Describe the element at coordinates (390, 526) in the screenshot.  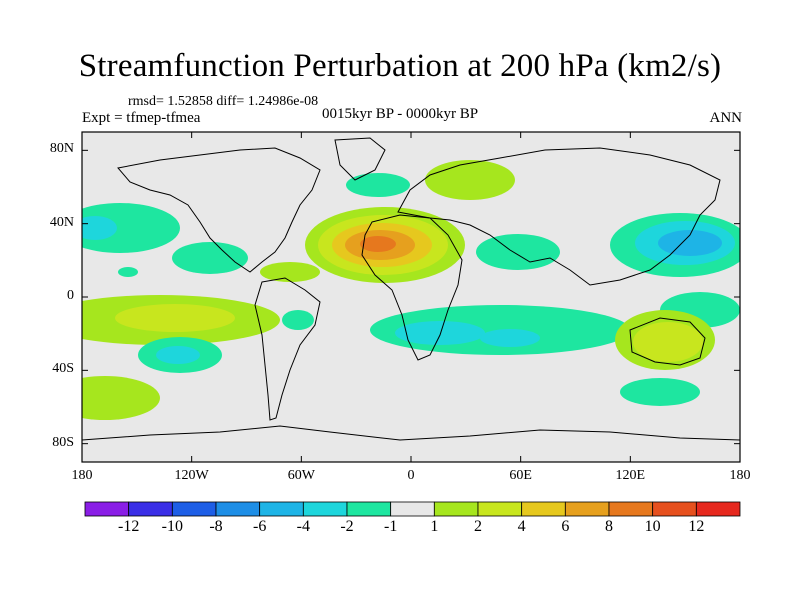
I see `colorbar-label: -1` at that location.